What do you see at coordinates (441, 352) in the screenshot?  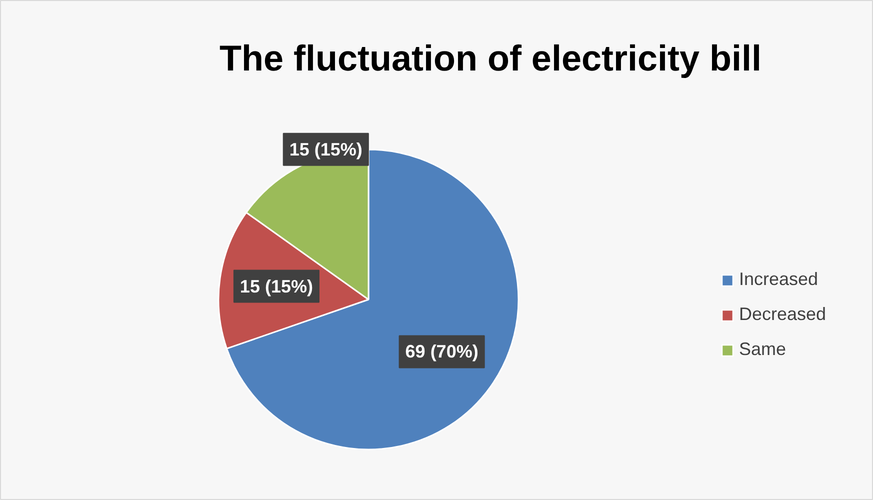 I see `data-label: 69 (70%)` at bounding box center [441, 352].